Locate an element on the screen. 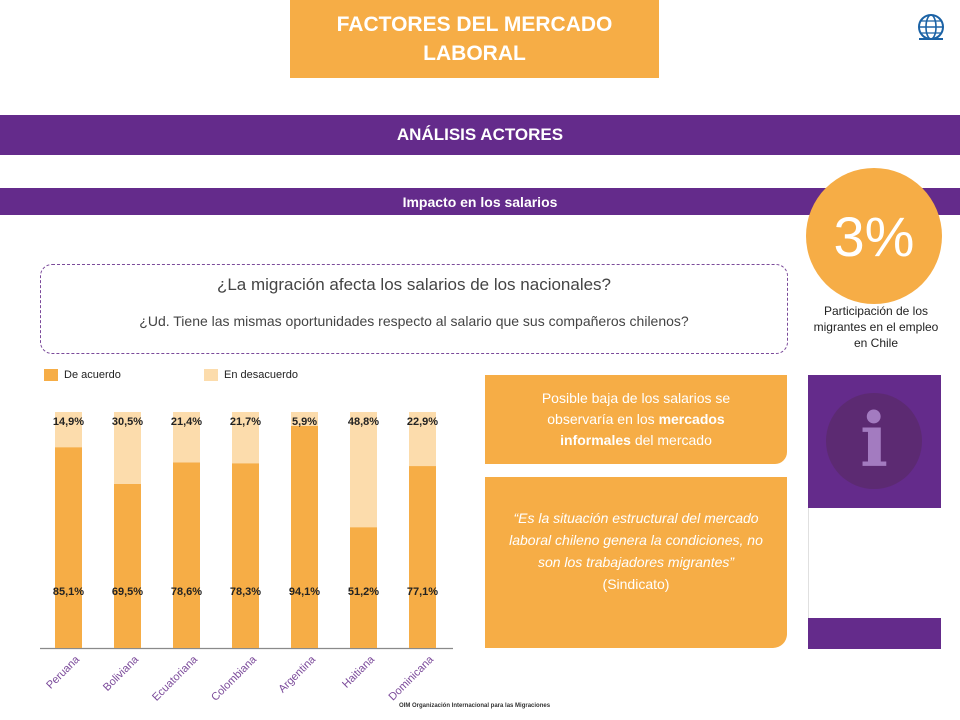  stat-value: 3% is located at coordinates (874, 236).